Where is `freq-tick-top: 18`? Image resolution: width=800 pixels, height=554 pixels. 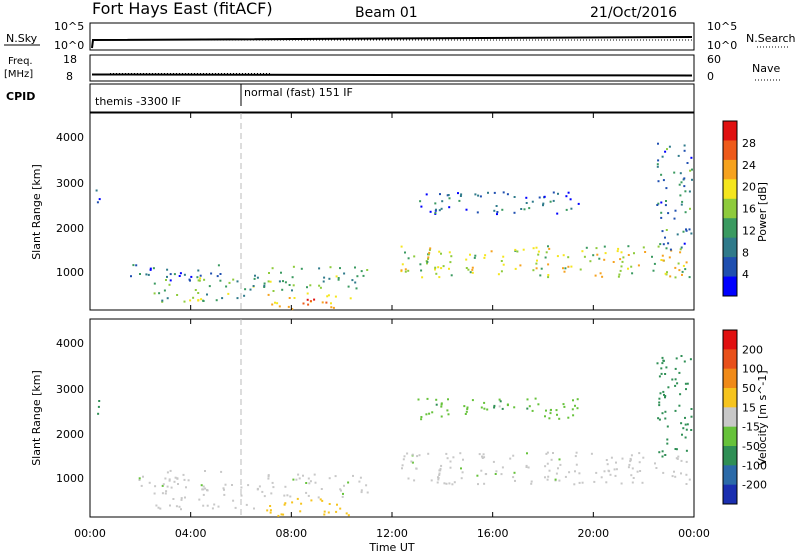 freq-tick-top: 18 is located at coordinates (70, 59).